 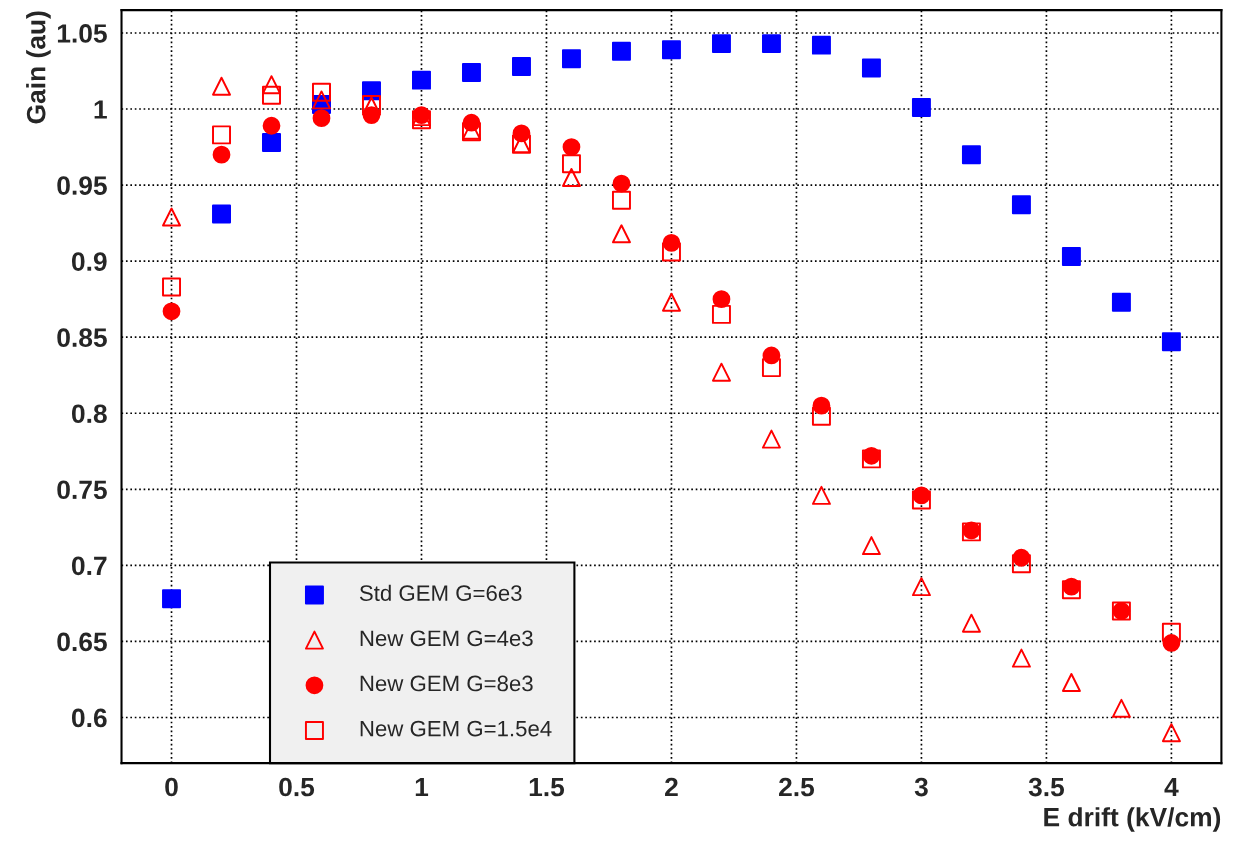 What do you see at coordinates (1132, 819) in the screenshot?
I see `x-axis-title: E drift (kV/cm)` at bounding box center [1132, 819].